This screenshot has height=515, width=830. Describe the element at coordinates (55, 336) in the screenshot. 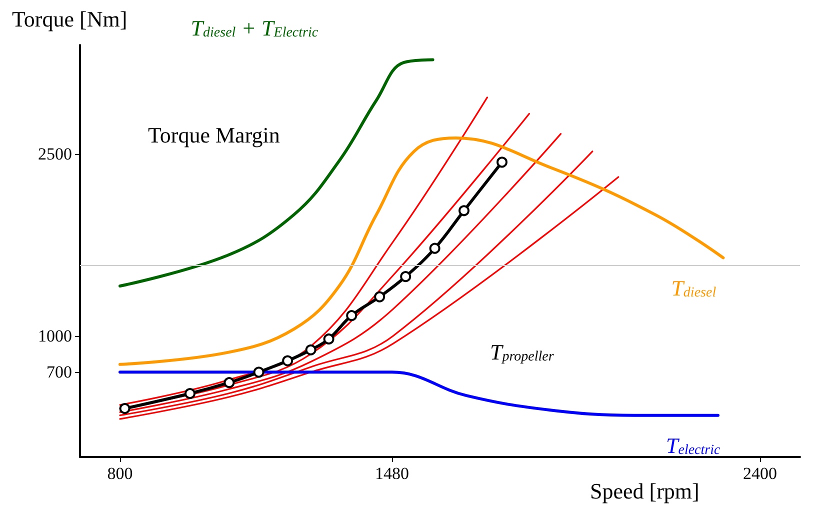

I see `y-tick-label: 1000` at that location.